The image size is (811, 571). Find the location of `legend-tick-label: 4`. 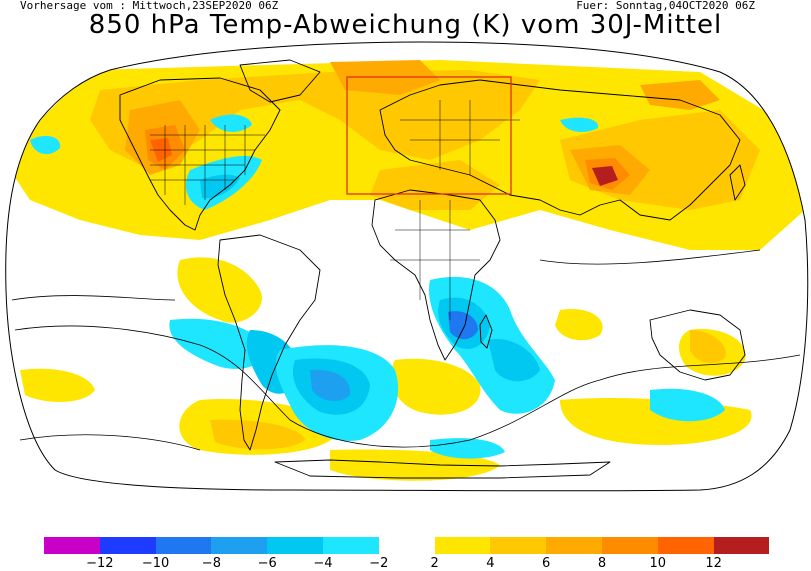

legend-tick-label: 4 is located at coordinates (490, 563).